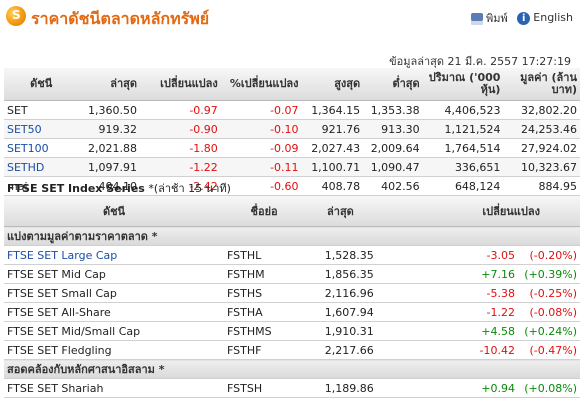  What do you see at coordinates (500, 293) in the screenshot?
I see `ftse-change-value: -5.38` at bounding box center [500, 293].